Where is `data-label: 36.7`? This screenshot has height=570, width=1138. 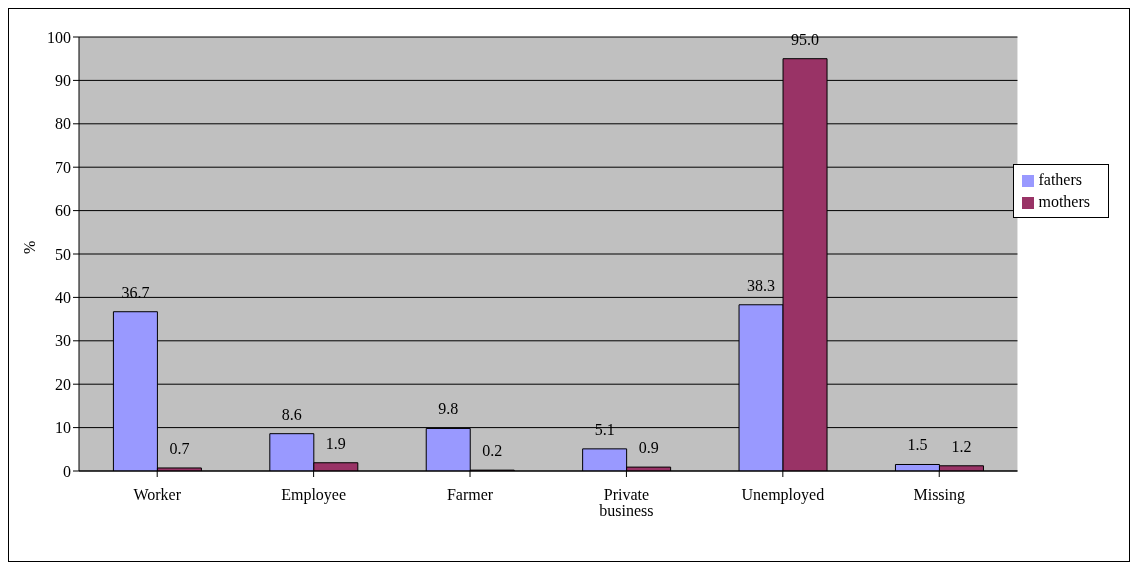 data-label: 36.7 is located at coordinates (135, 292).